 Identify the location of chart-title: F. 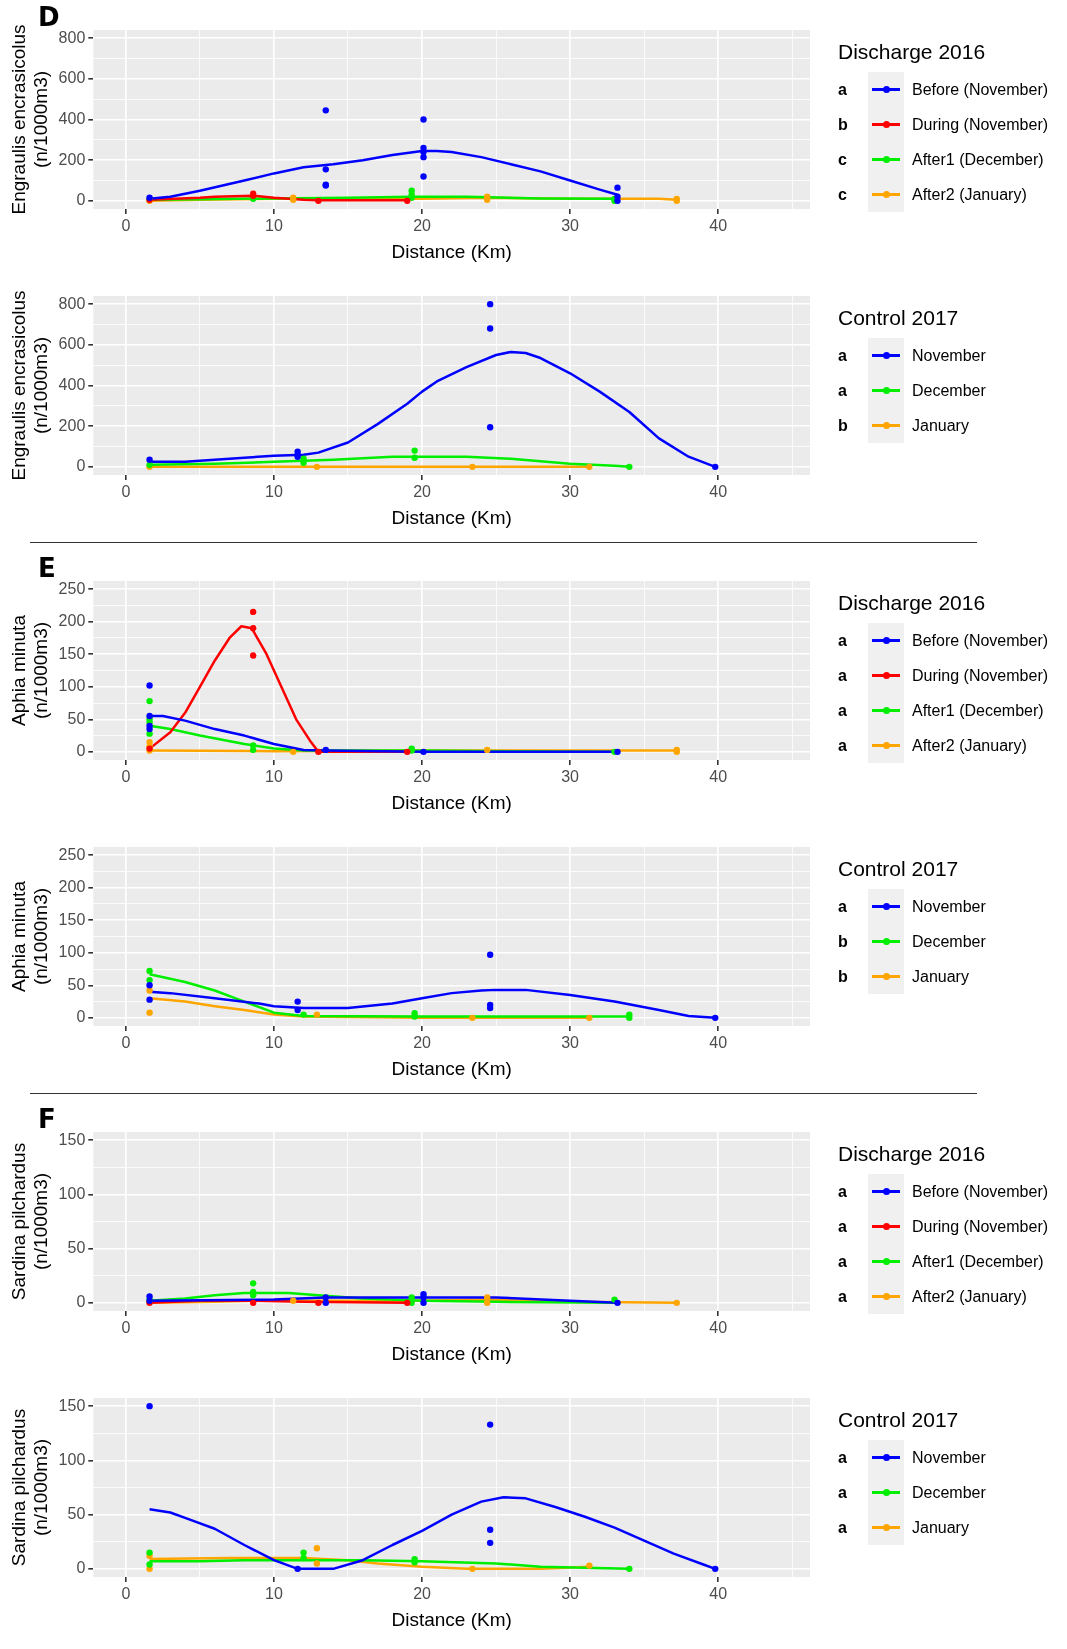
(47, 1119).